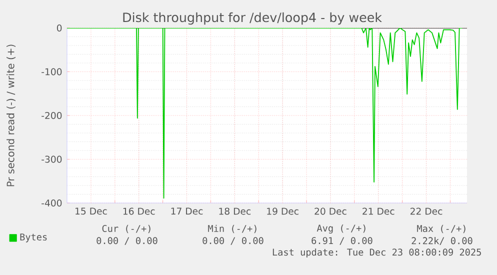  I want to click on text: Last update: Tue Dec 23 08:00:09 2025, so click(376, 253).